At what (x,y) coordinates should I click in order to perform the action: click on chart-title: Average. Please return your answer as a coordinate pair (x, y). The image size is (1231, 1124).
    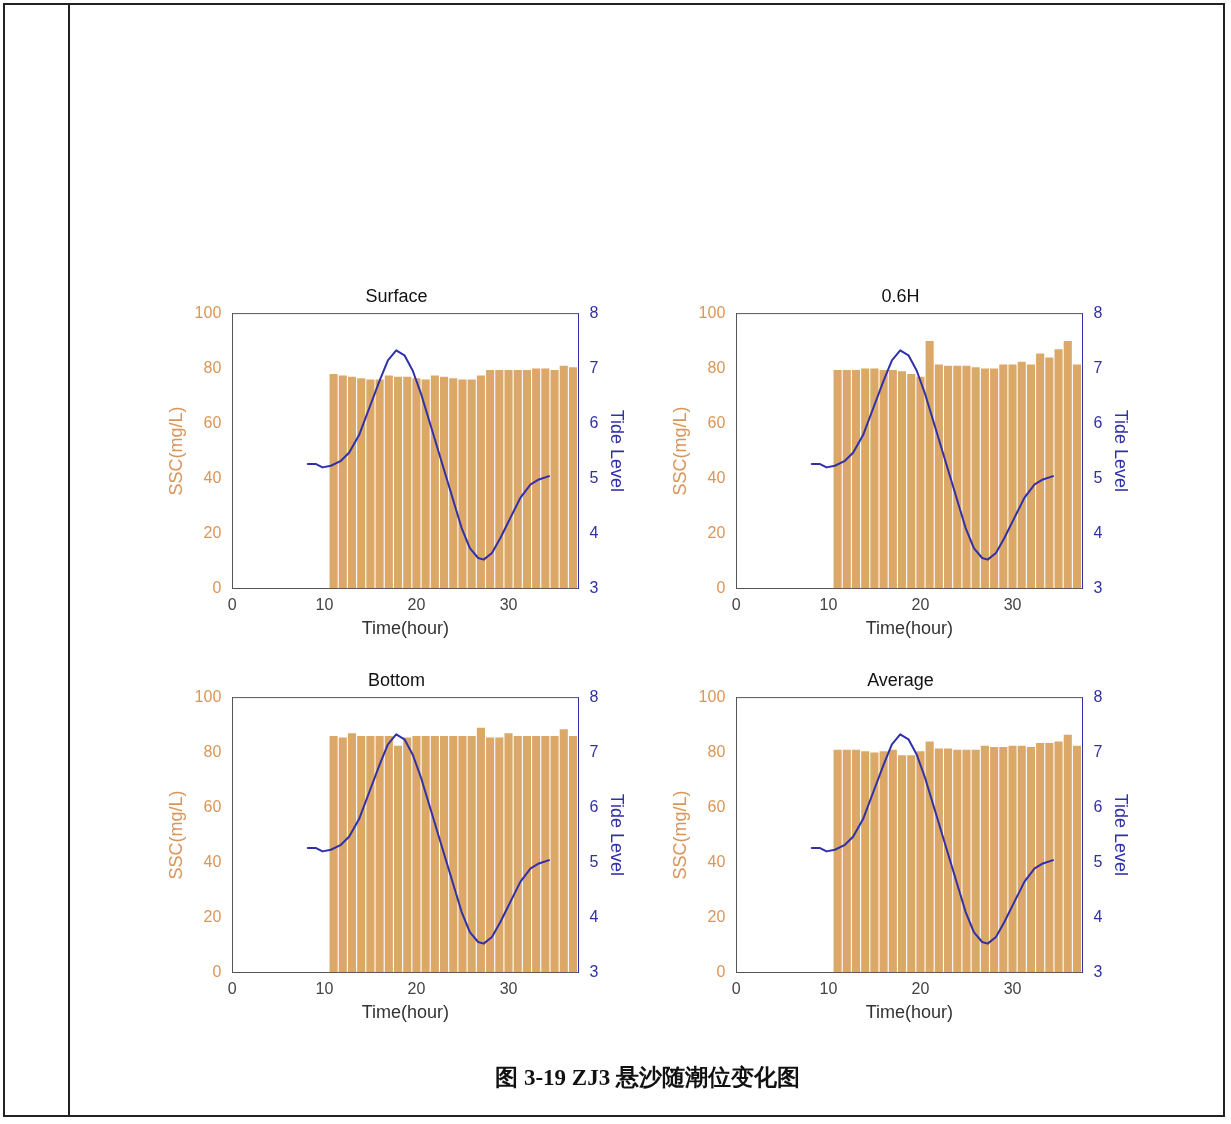
    Looking at the image, I should click on (900, 679).